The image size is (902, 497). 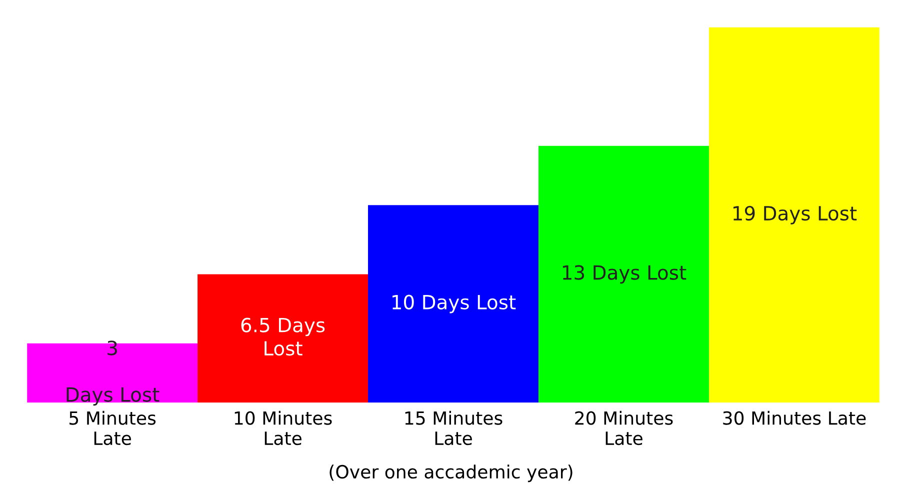 I want to click on x-tick-label: 15 Minutes Late, so click(x=453, y=428).